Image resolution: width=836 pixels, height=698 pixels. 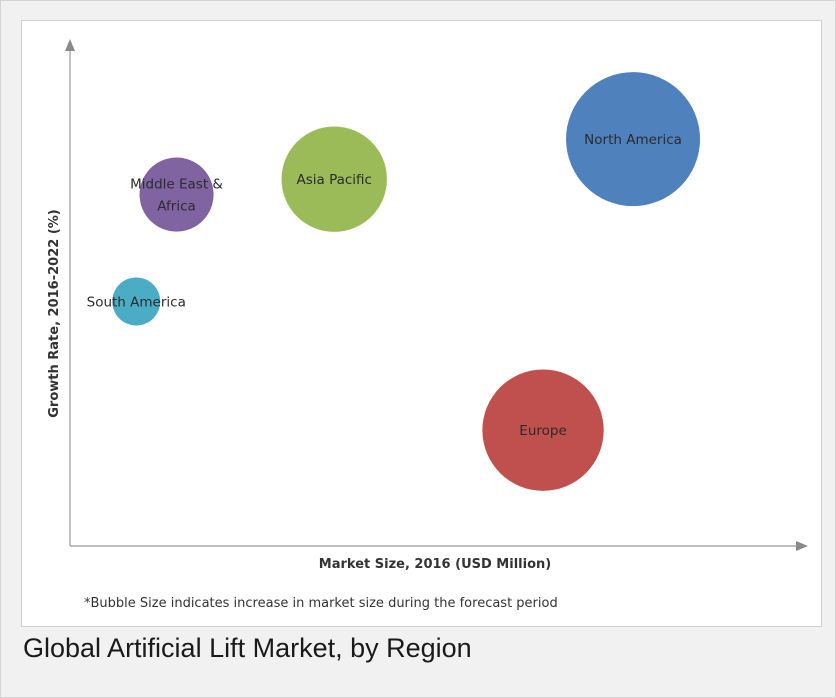 I want to click on bubble-label-north-america: North America, so click(x=633, y=140).